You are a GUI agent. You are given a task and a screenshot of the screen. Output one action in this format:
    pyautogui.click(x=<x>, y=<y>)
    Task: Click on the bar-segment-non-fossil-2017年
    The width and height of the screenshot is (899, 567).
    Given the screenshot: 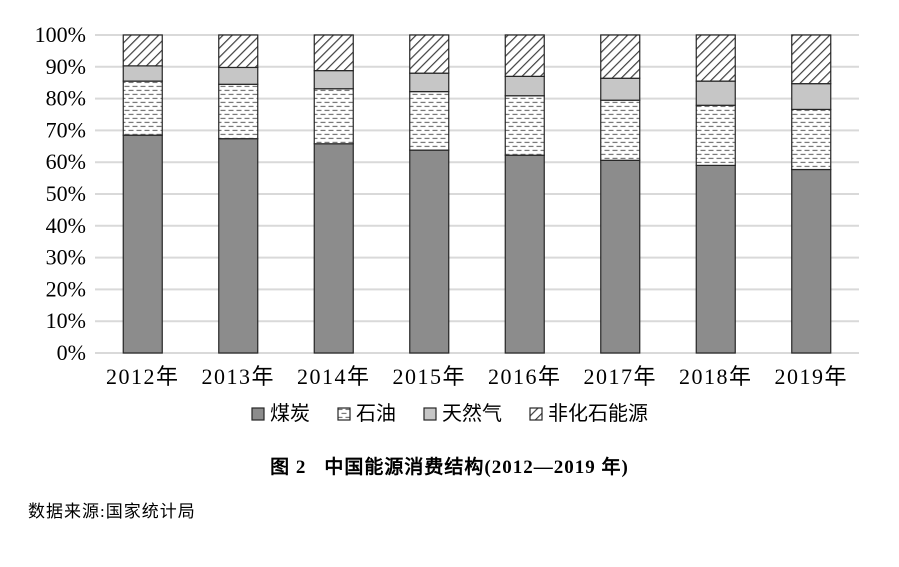 What is the action you would take?
    pyautogui.click(x=620, y=56)
    